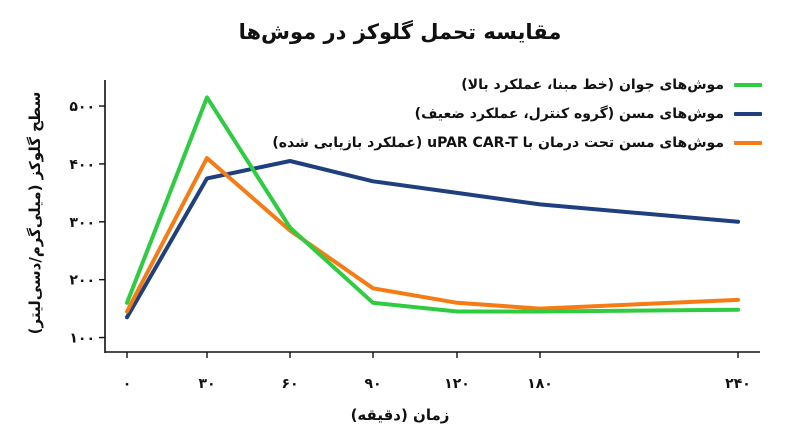  Describe the element at coordinates (372, 384) in the screenshot. I see `x-tick-label: ۹۰` at that location.